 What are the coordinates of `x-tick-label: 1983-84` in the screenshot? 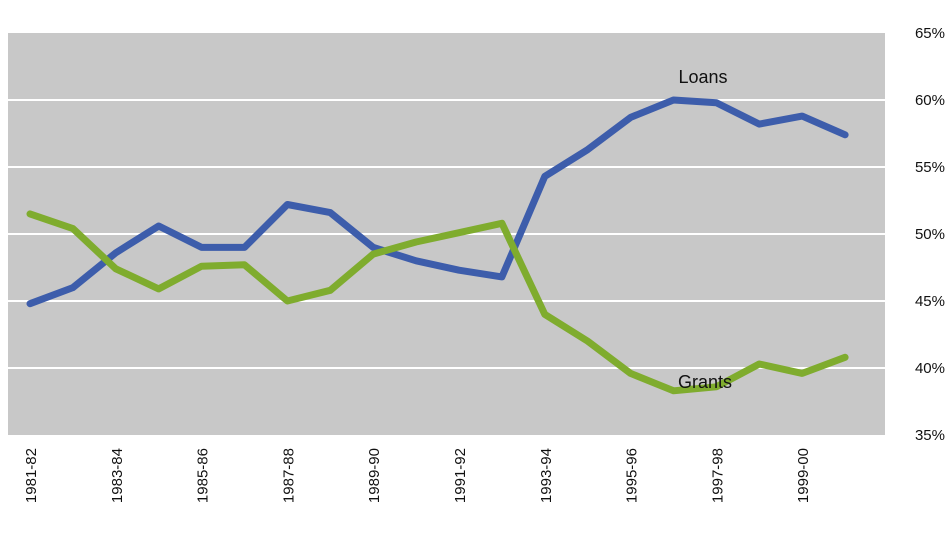 It's located at (117, 475).